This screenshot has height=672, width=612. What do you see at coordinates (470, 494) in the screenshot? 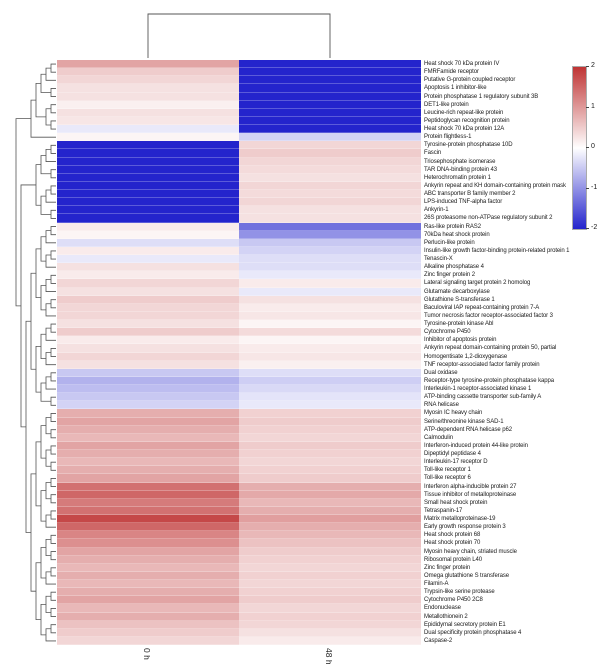
I see `row-label: Tissue inhibitor of metalloproteinase` at bounding box center [470, 494].